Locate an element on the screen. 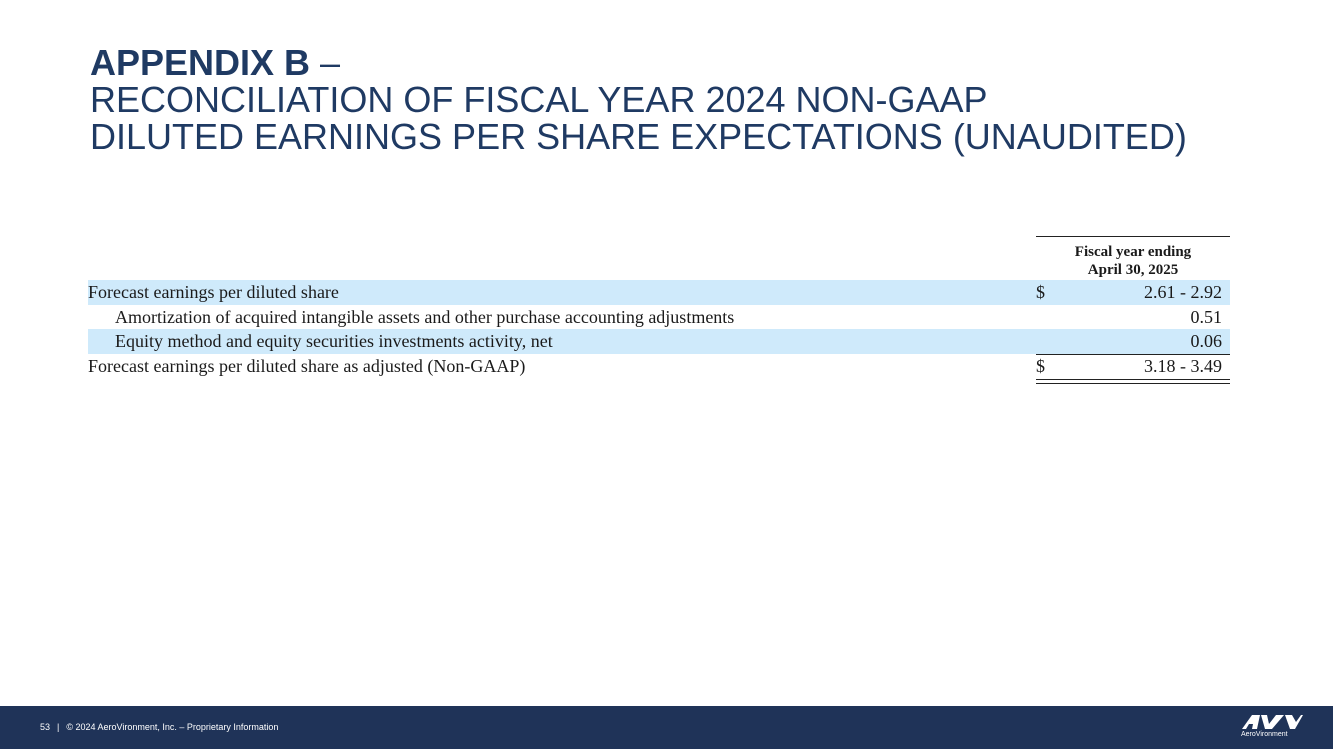 The height and width of the screenshot is (749, 1333). column-header-line-2: April 30, 2025 is located at coordinates (1133, 270).